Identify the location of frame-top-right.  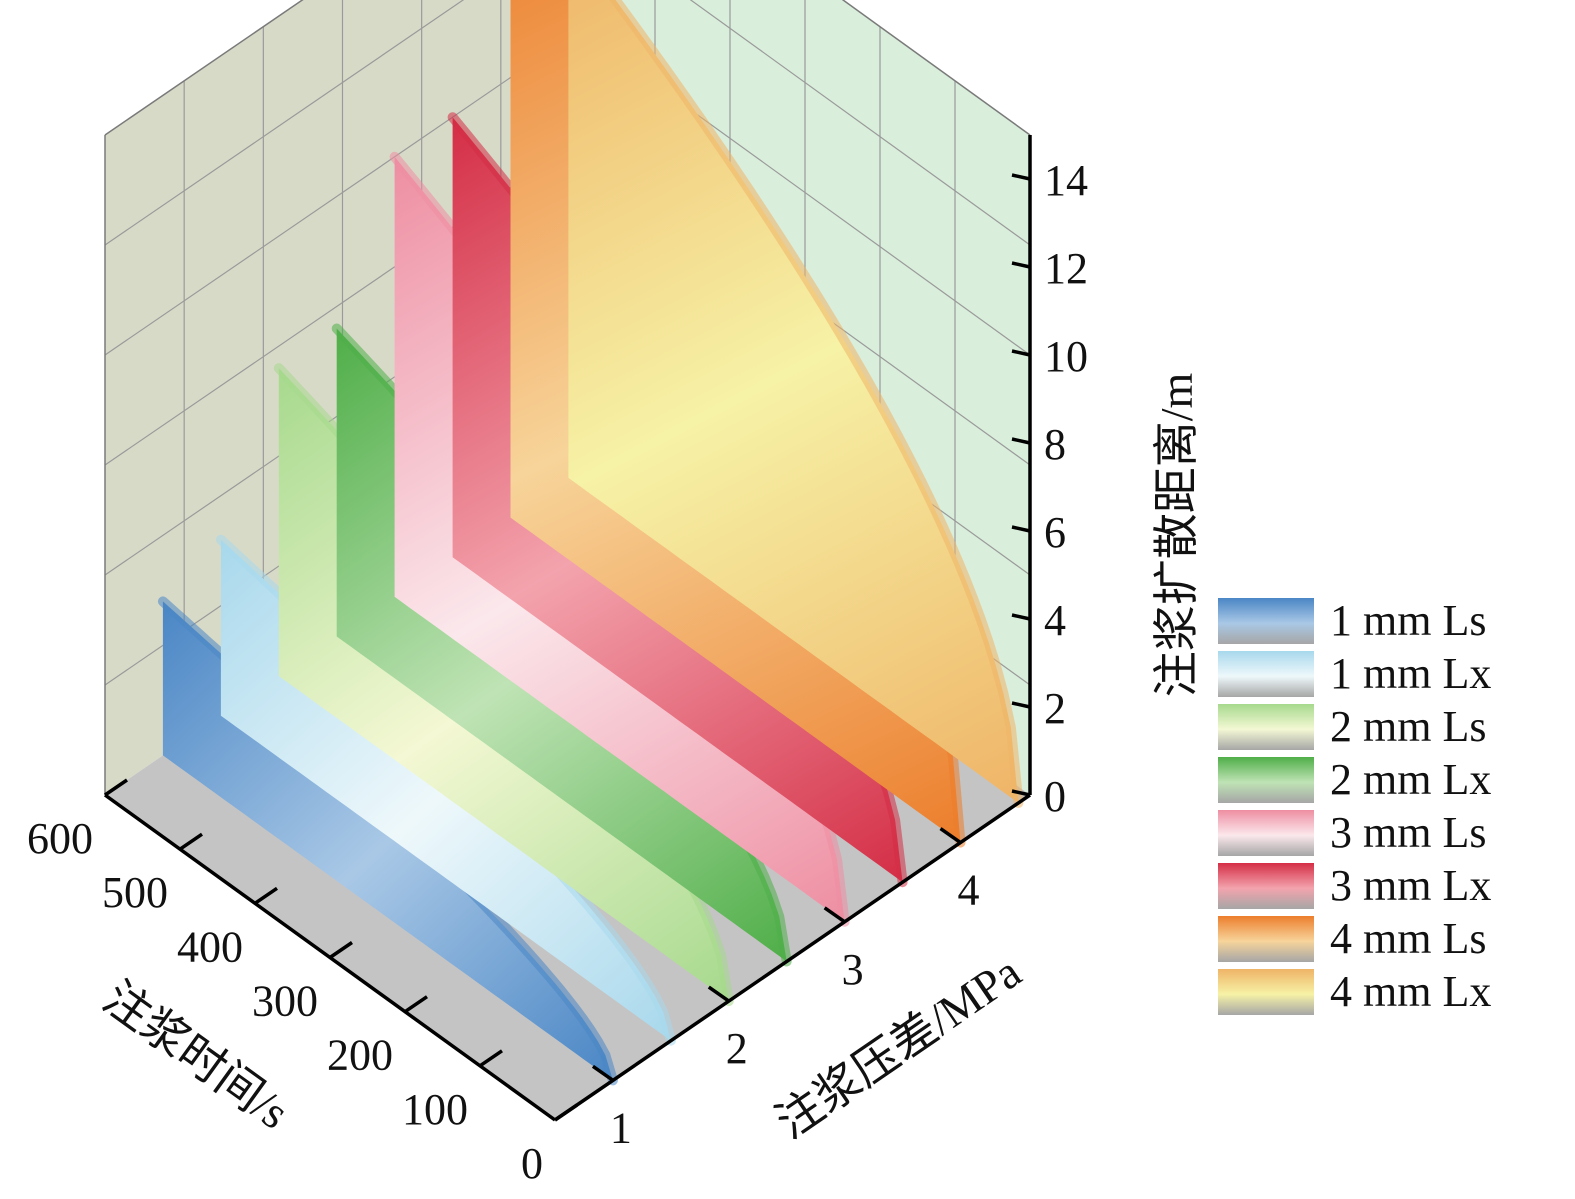
(936, 68).